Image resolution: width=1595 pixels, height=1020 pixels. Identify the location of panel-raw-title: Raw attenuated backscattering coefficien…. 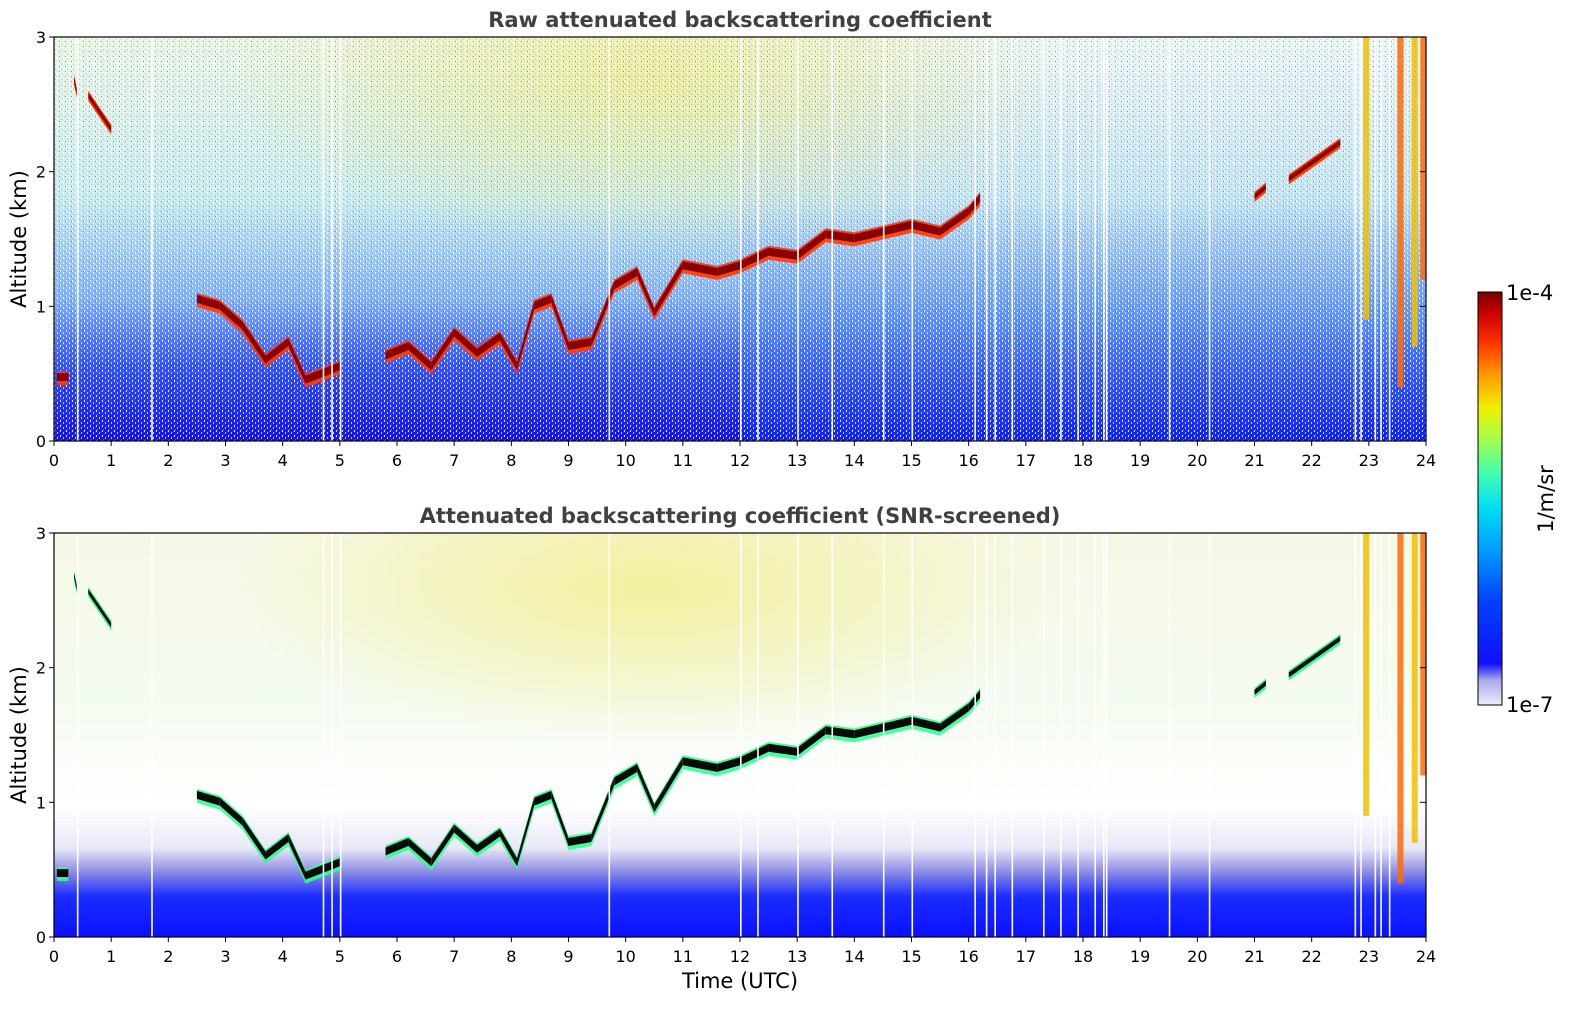
(740, 20).